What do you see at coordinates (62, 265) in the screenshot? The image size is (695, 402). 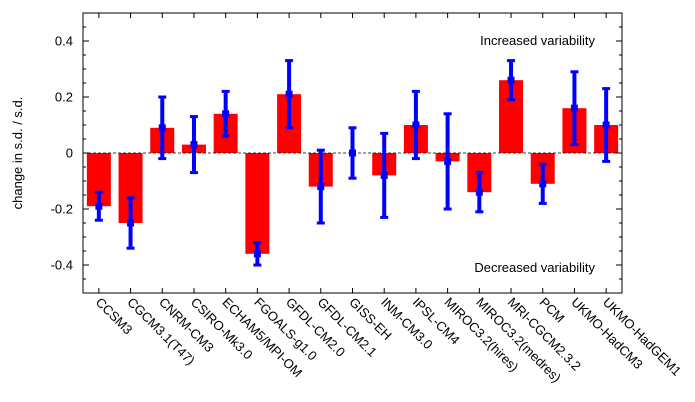 I see `y-tick-label-0: -0.4` at bounding box center [62, 265].